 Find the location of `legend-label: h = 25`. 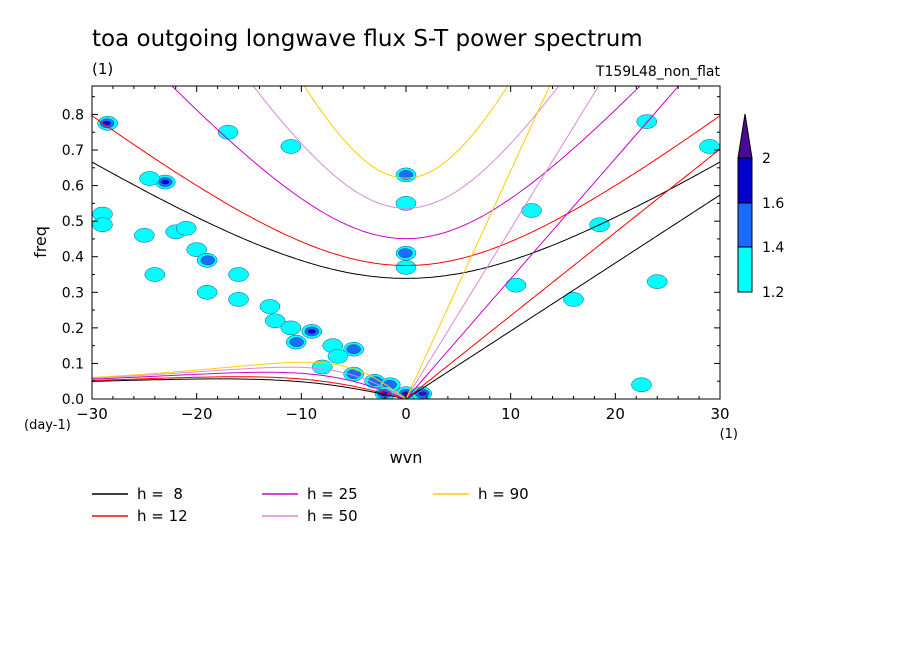

legend-label: h = 25 is located at coordinates (332, 494).